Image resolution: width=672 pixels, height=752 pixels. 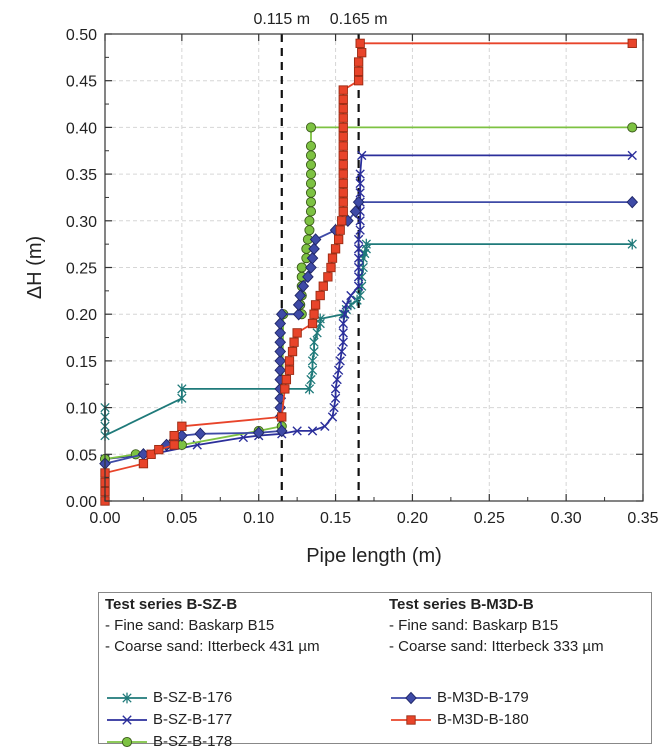 What do you see at coordinates (81, 455) in the screenshot?
I see `y-tick-label: 0.05` at bounding box center [81, 455].